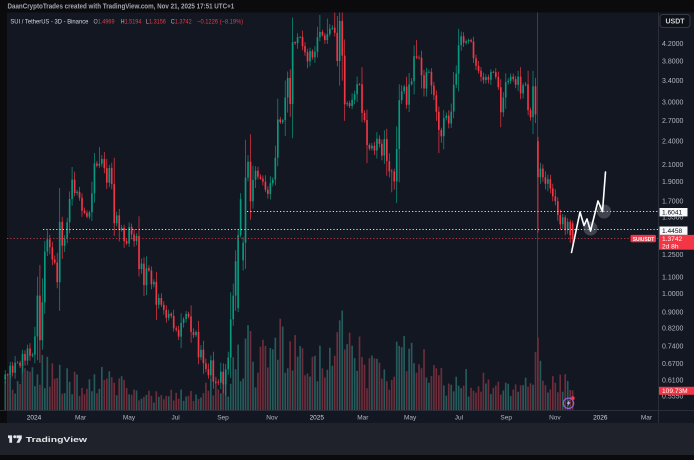 The width and height of the screenshot is (694, 460). Describe the element at coordinates (56, 439) in the screenshot. I see `svg-text: TradingView` at that location.